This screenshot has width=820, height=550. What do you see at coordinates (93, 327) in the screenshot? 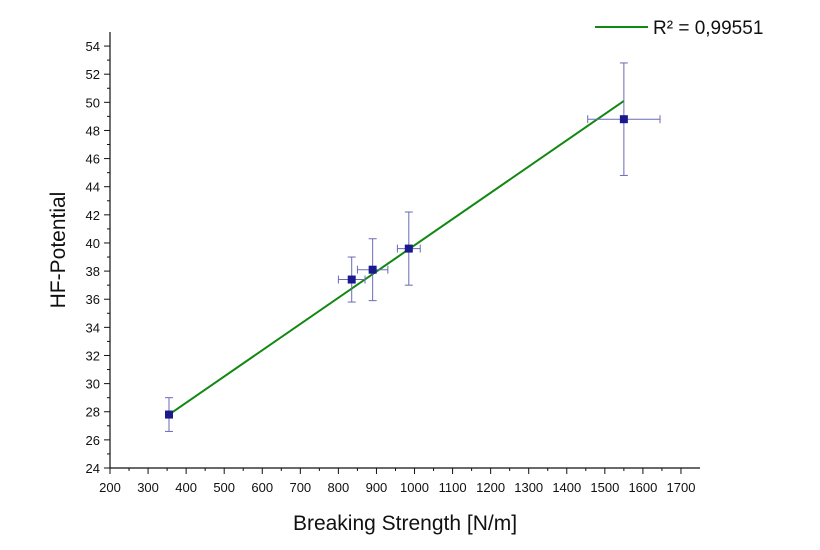
I see `y-tick-label: 34` at bounding box center [93, 327].